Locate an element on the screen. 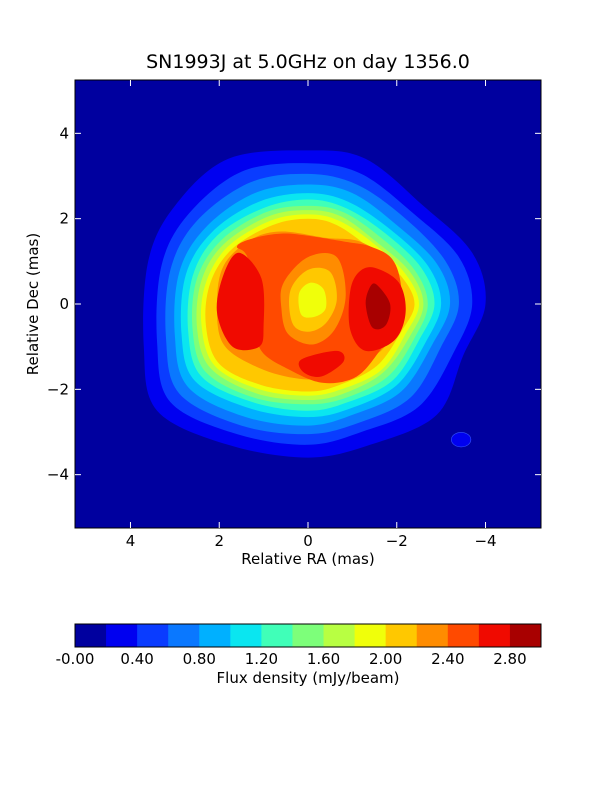 This screenshot has width=600, height=800. colorbar-label: Flux density (mJy/beam) is located at coordinates (308, 678).